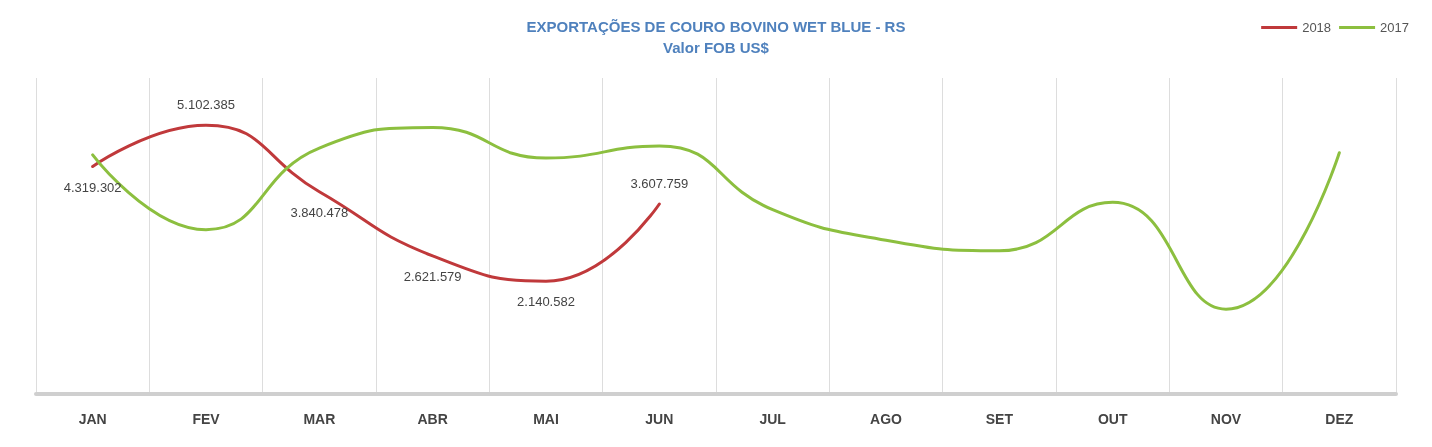 The width and height of the screenshot is (1432, 447). I want to click on x-tick-label: OUT, so click(1112, 419).